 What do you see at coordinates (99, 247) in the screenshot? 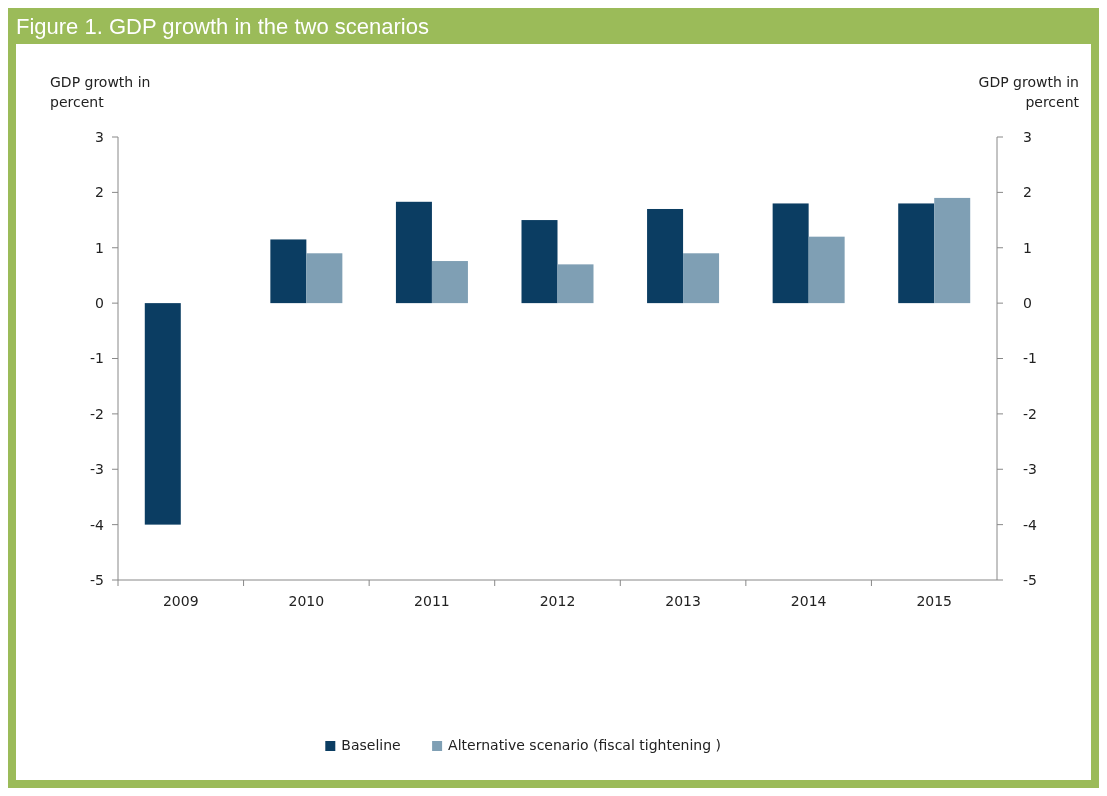
I see `y-tick-label: 1` at bounding box center [99, 247].